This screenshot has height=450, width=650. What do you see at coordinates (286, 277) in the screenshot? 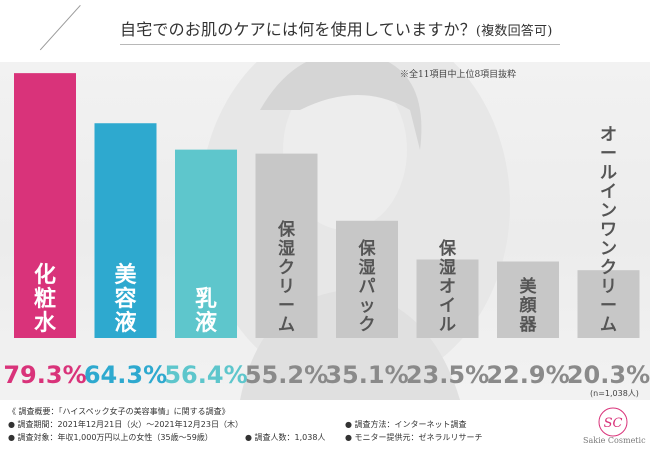
I see `category-label-4: 保湿クリーム` at bounding box center [286, 277].